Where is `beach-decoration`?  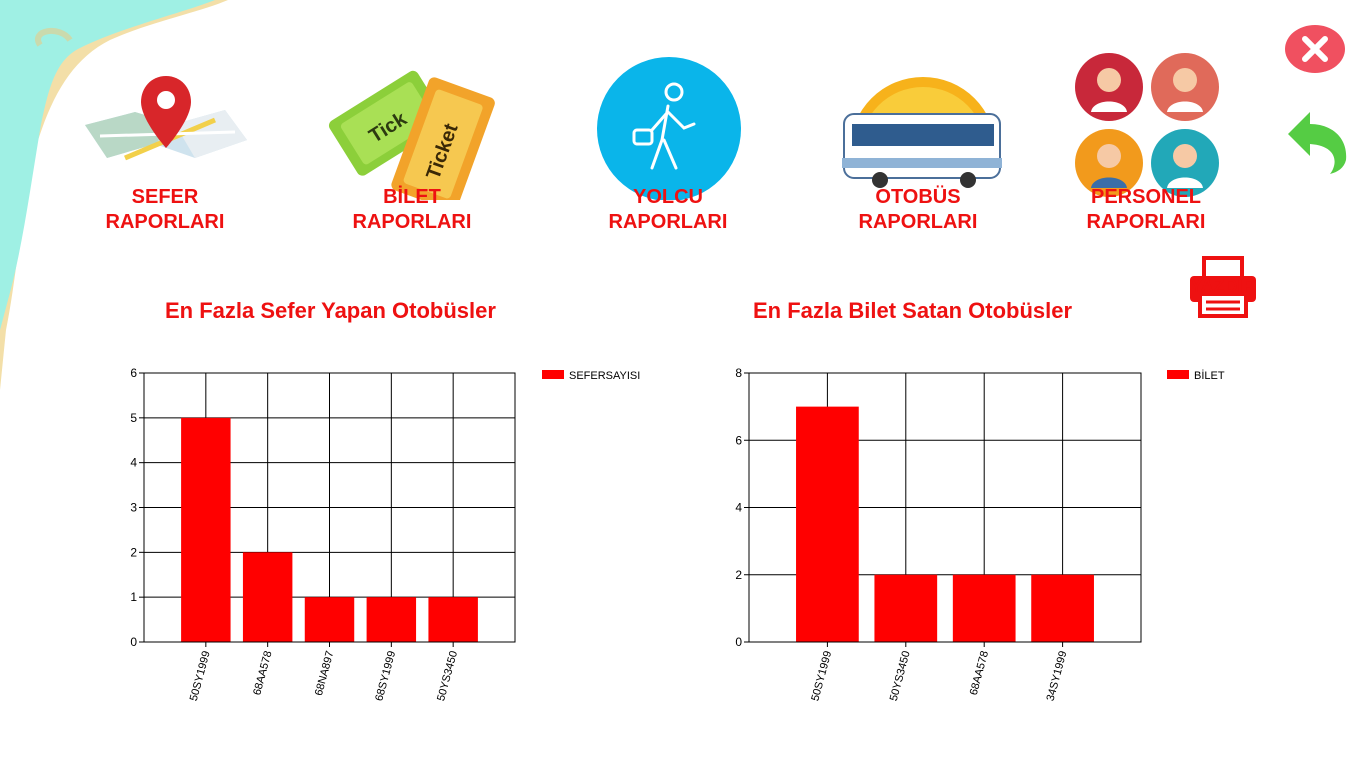 beach-decoration is located at coordinates (114, 195).